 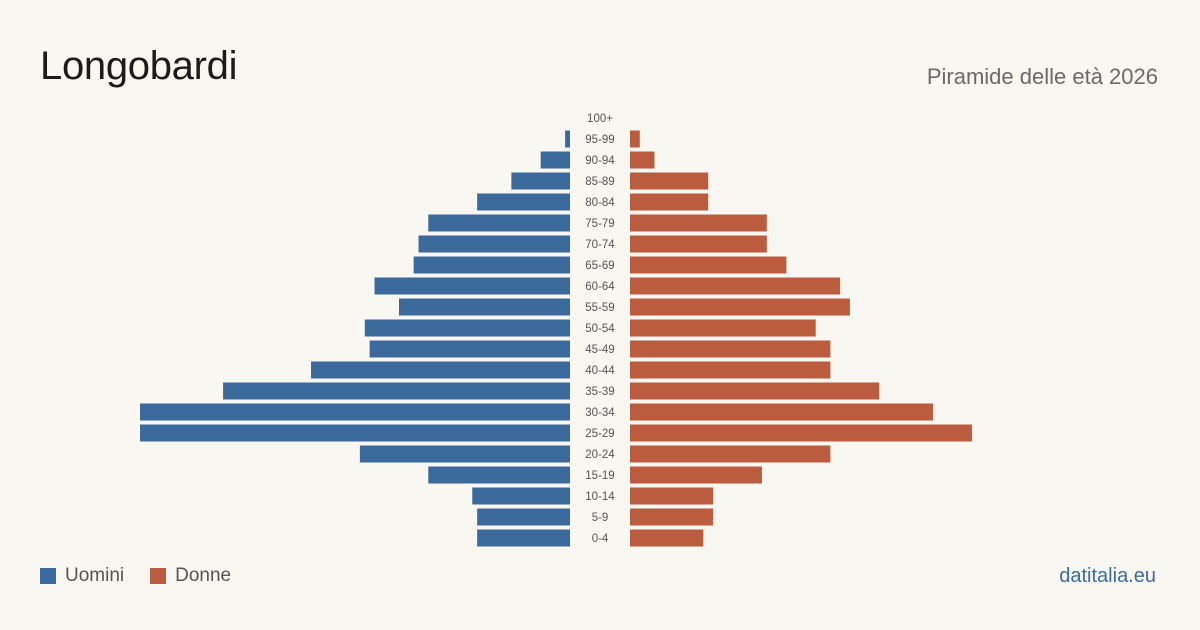 I want to click on age-label: 50-54, so click(x=600, y=329).